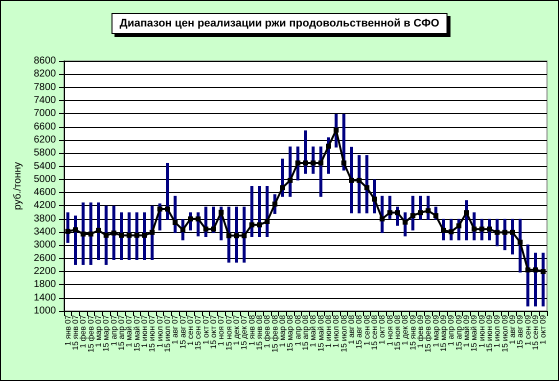 The height and width of the screenshot is (381, 559). What do you see at coordinates (45, 114) in the screenshot?
I see `y-tick-label: 7000` at bounding box center [45, 114].